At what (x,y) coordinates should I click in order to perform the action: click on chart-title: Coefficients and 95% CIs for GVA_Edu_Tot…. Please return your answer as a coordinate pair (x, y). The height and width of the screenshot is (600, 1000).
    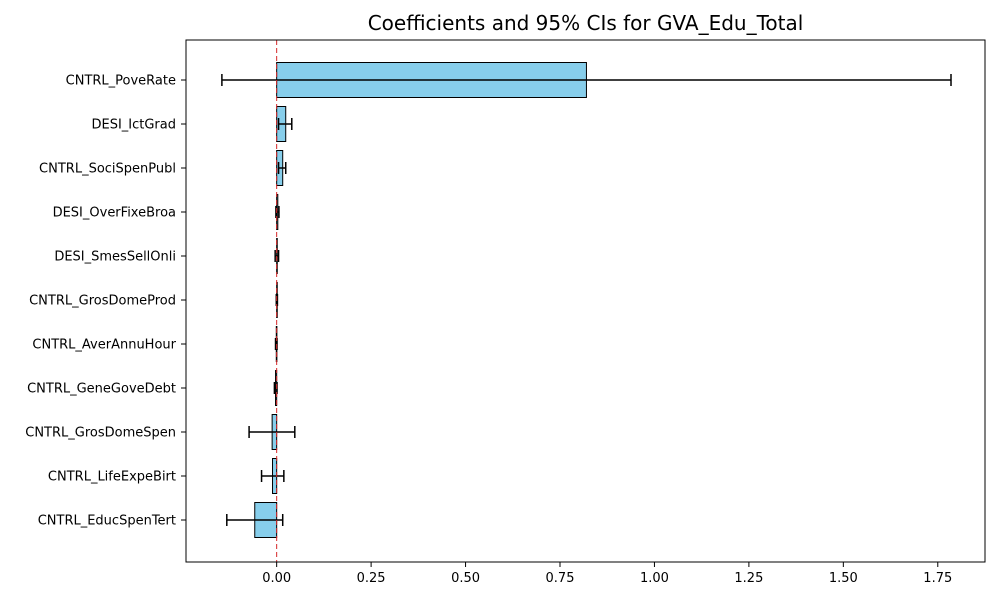
    Looking at the image, I should click on (585, 23).